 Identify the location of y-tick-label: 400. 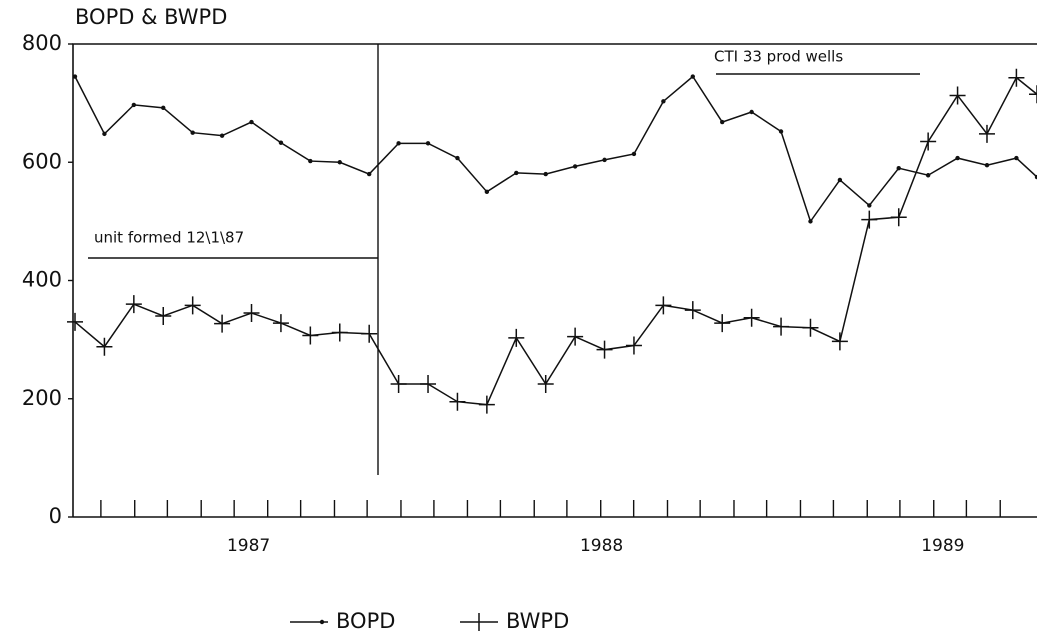
(42, 280).